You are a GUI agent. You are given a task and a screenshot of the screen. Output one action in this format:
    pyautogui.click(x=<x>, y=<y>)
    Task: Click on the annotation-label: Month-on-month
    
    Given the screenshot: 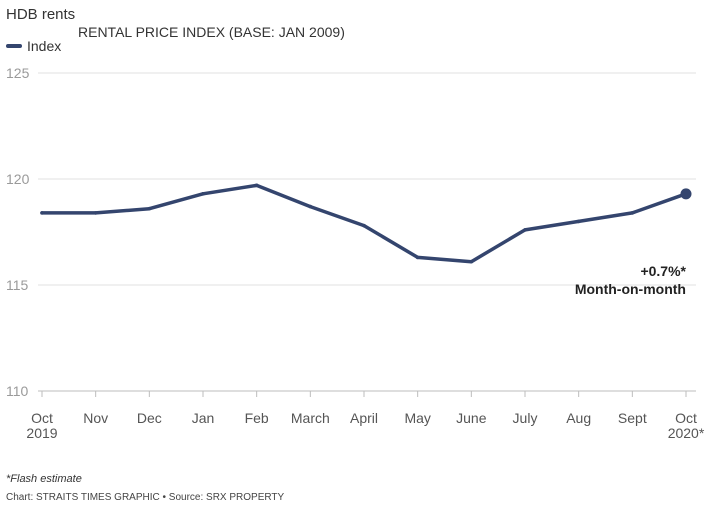 What is the action you would take?
    pyautogui.click(x=630, y=289)
    